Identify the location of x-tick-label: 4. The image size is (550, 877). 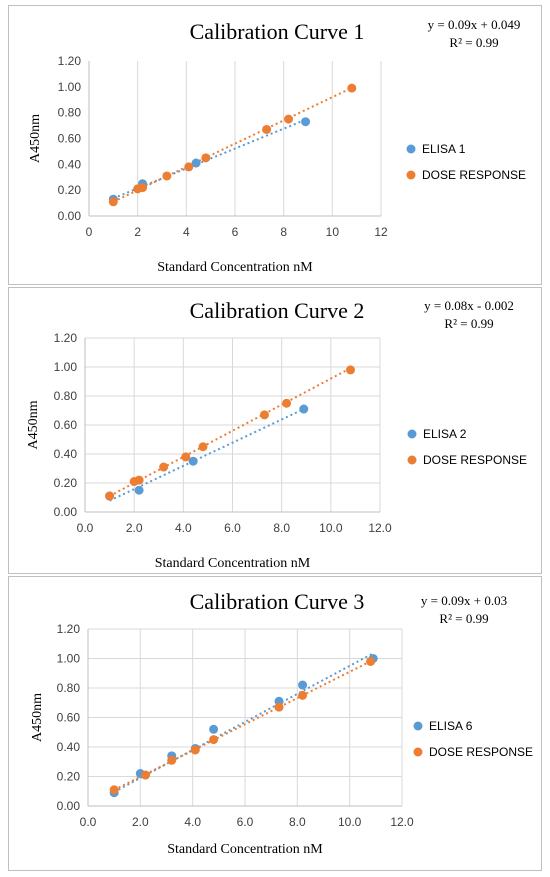
(186, 232).